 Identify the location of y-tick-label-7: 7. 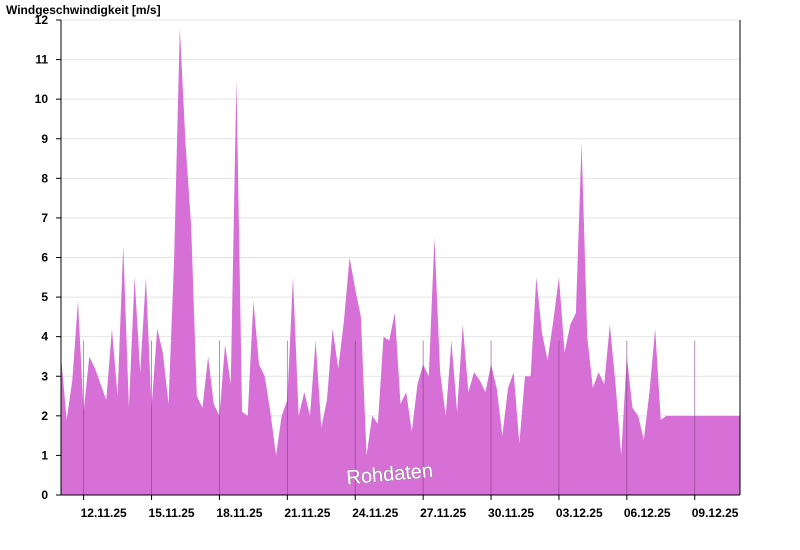
(44, 218).